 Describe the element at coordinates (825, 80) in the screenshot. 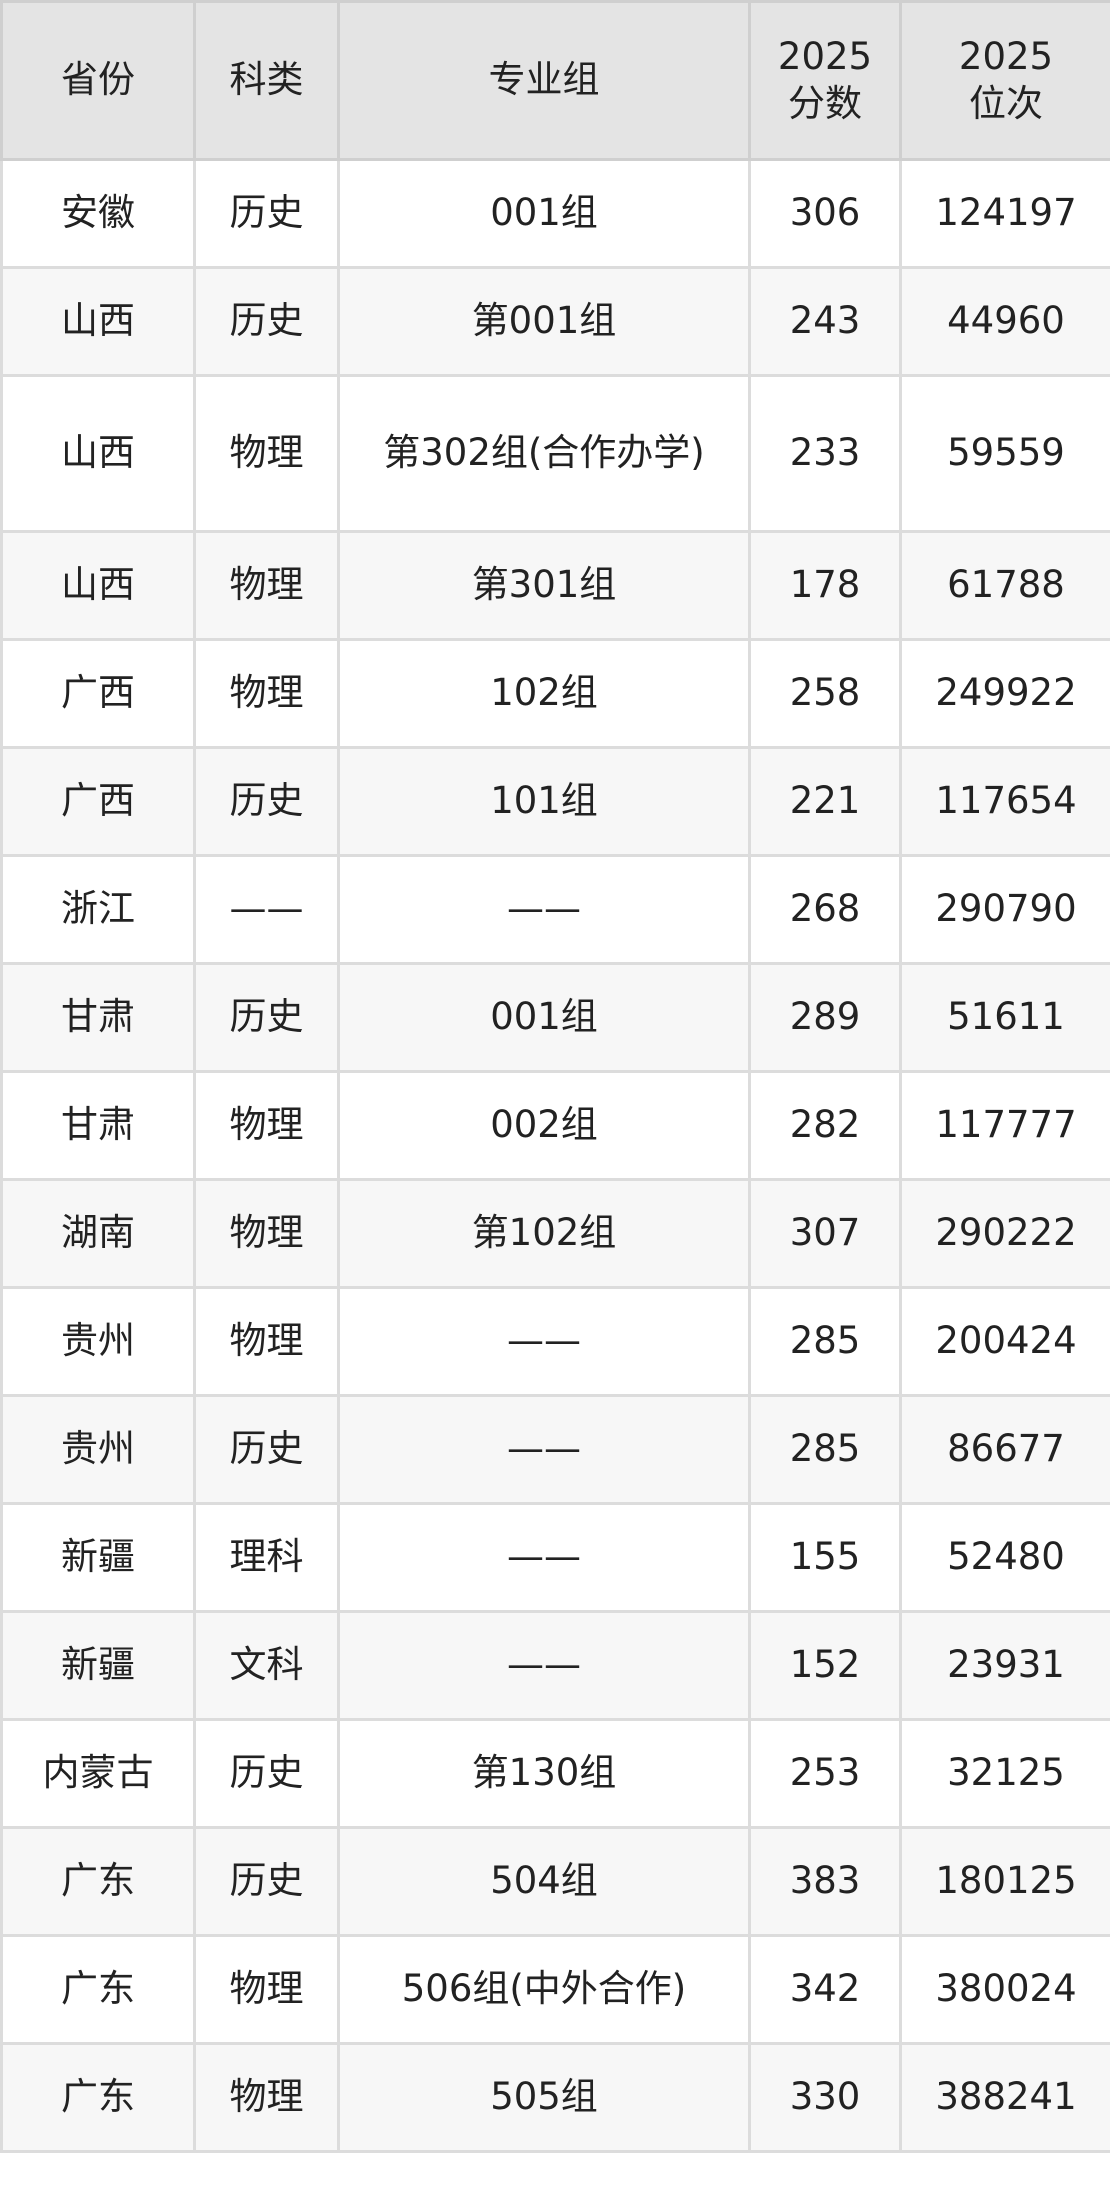

I see `header-score-2025: 2025 分数` at that location.